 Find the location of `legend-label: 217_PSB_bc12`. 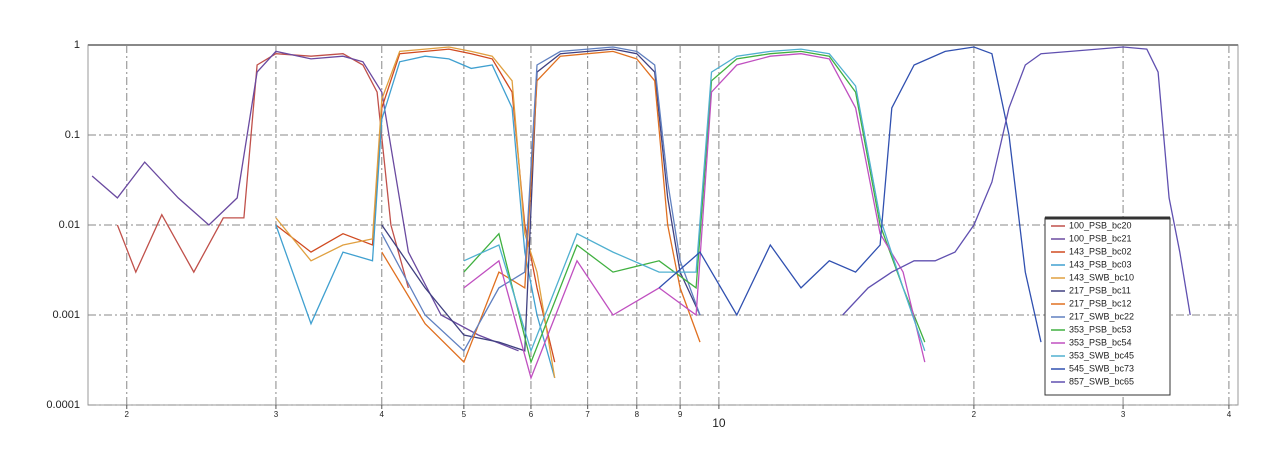

legend-label: 217_PSB_bc12 is located at coordinates (1100, 303).